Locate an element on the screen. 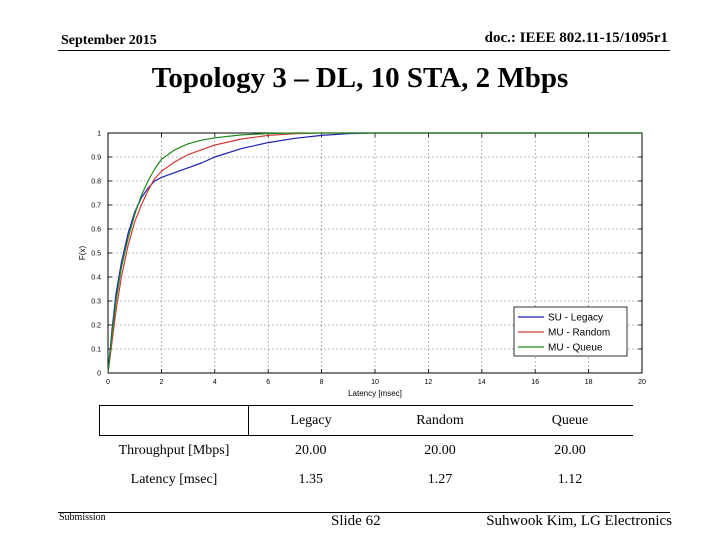 The height and width of the screenshot is (540, 720). y-tick-label: 0.7 is located at coordinates (96, 206).